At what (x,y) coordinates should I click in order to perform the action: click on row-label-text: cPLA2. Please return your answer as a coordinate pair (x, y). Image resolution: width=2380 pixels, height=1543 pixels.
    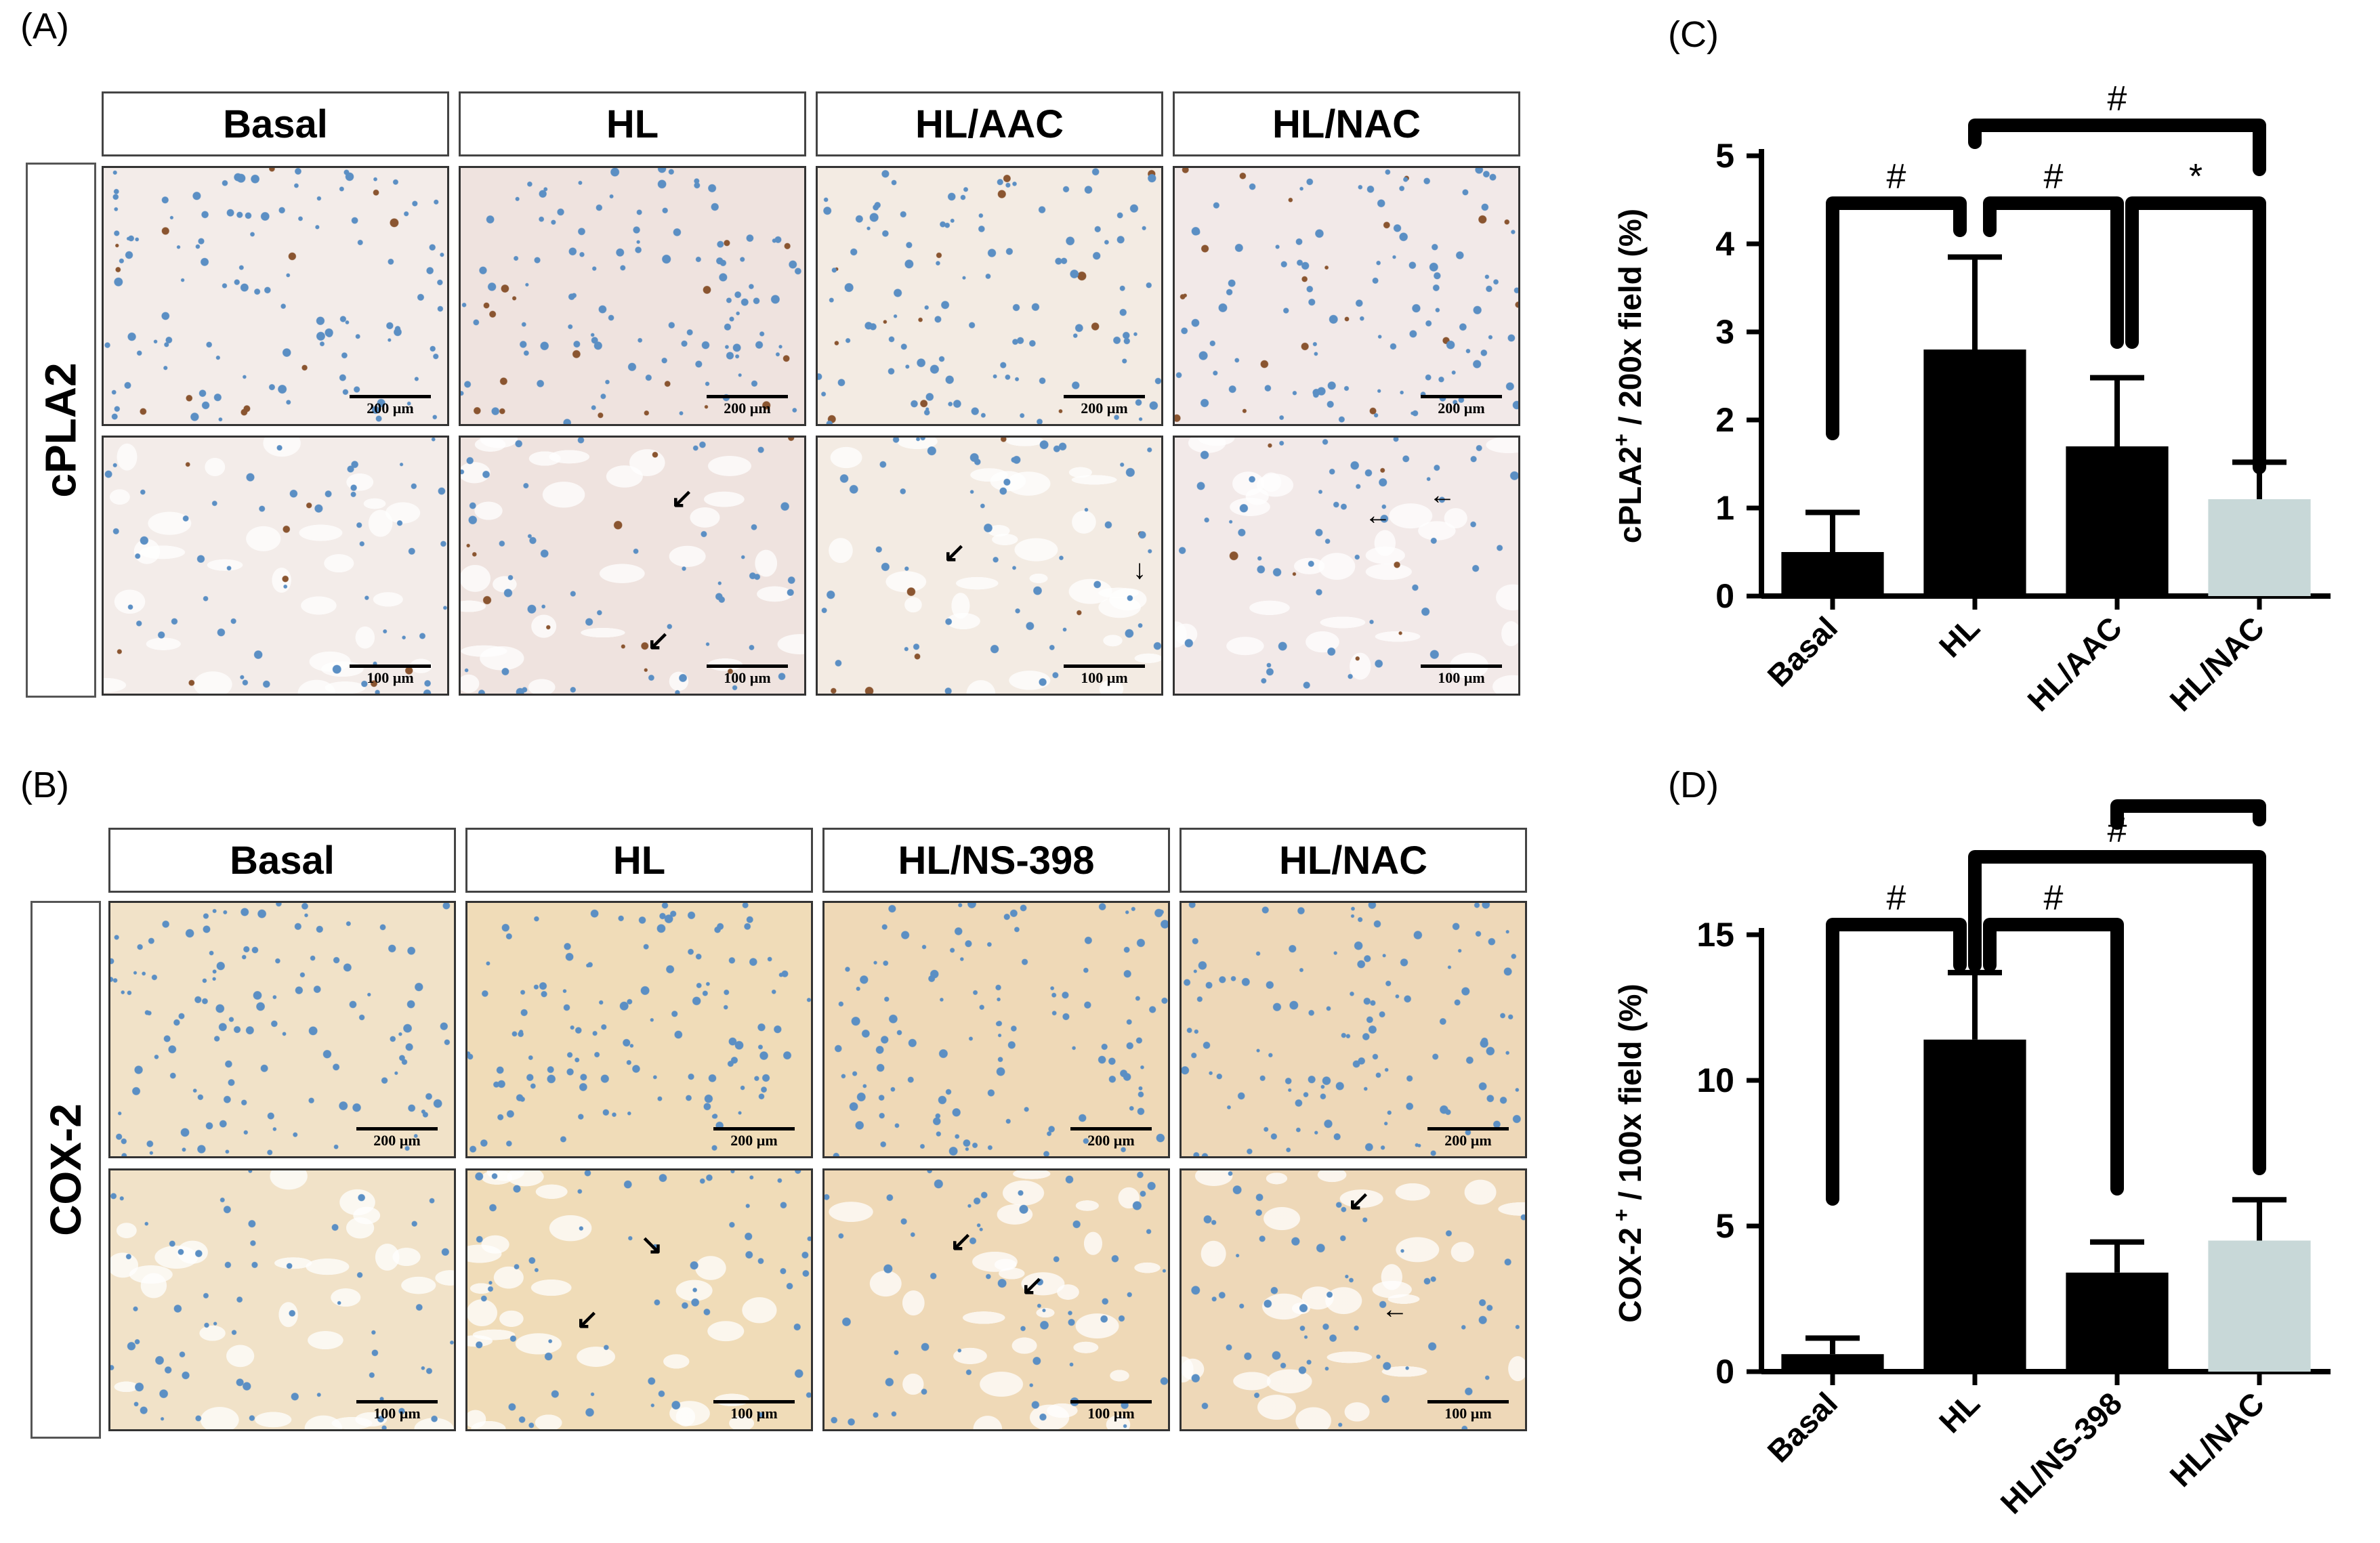
    Looking at the image, I should click on (61, 430).